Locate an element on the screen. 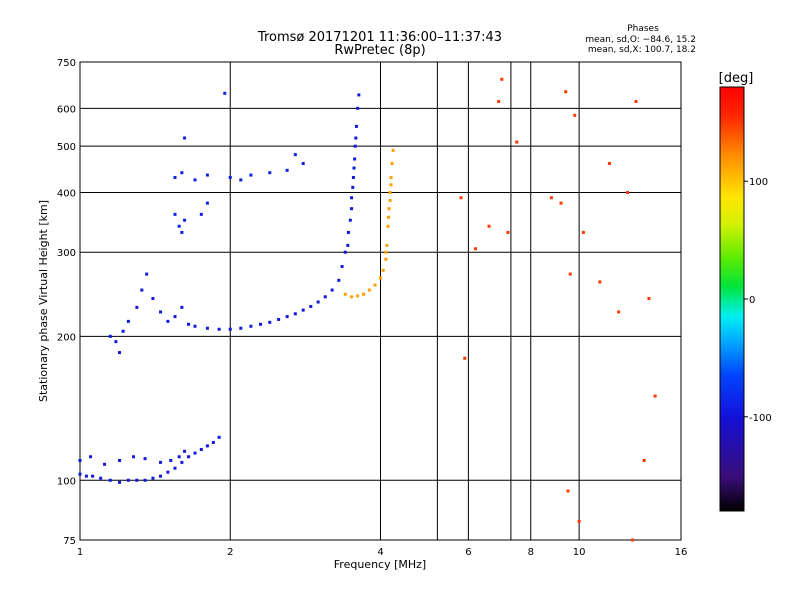 The height and width of the screenshot is (600, 800). x-tick-label: 2 is located at coordinates (230, 552).